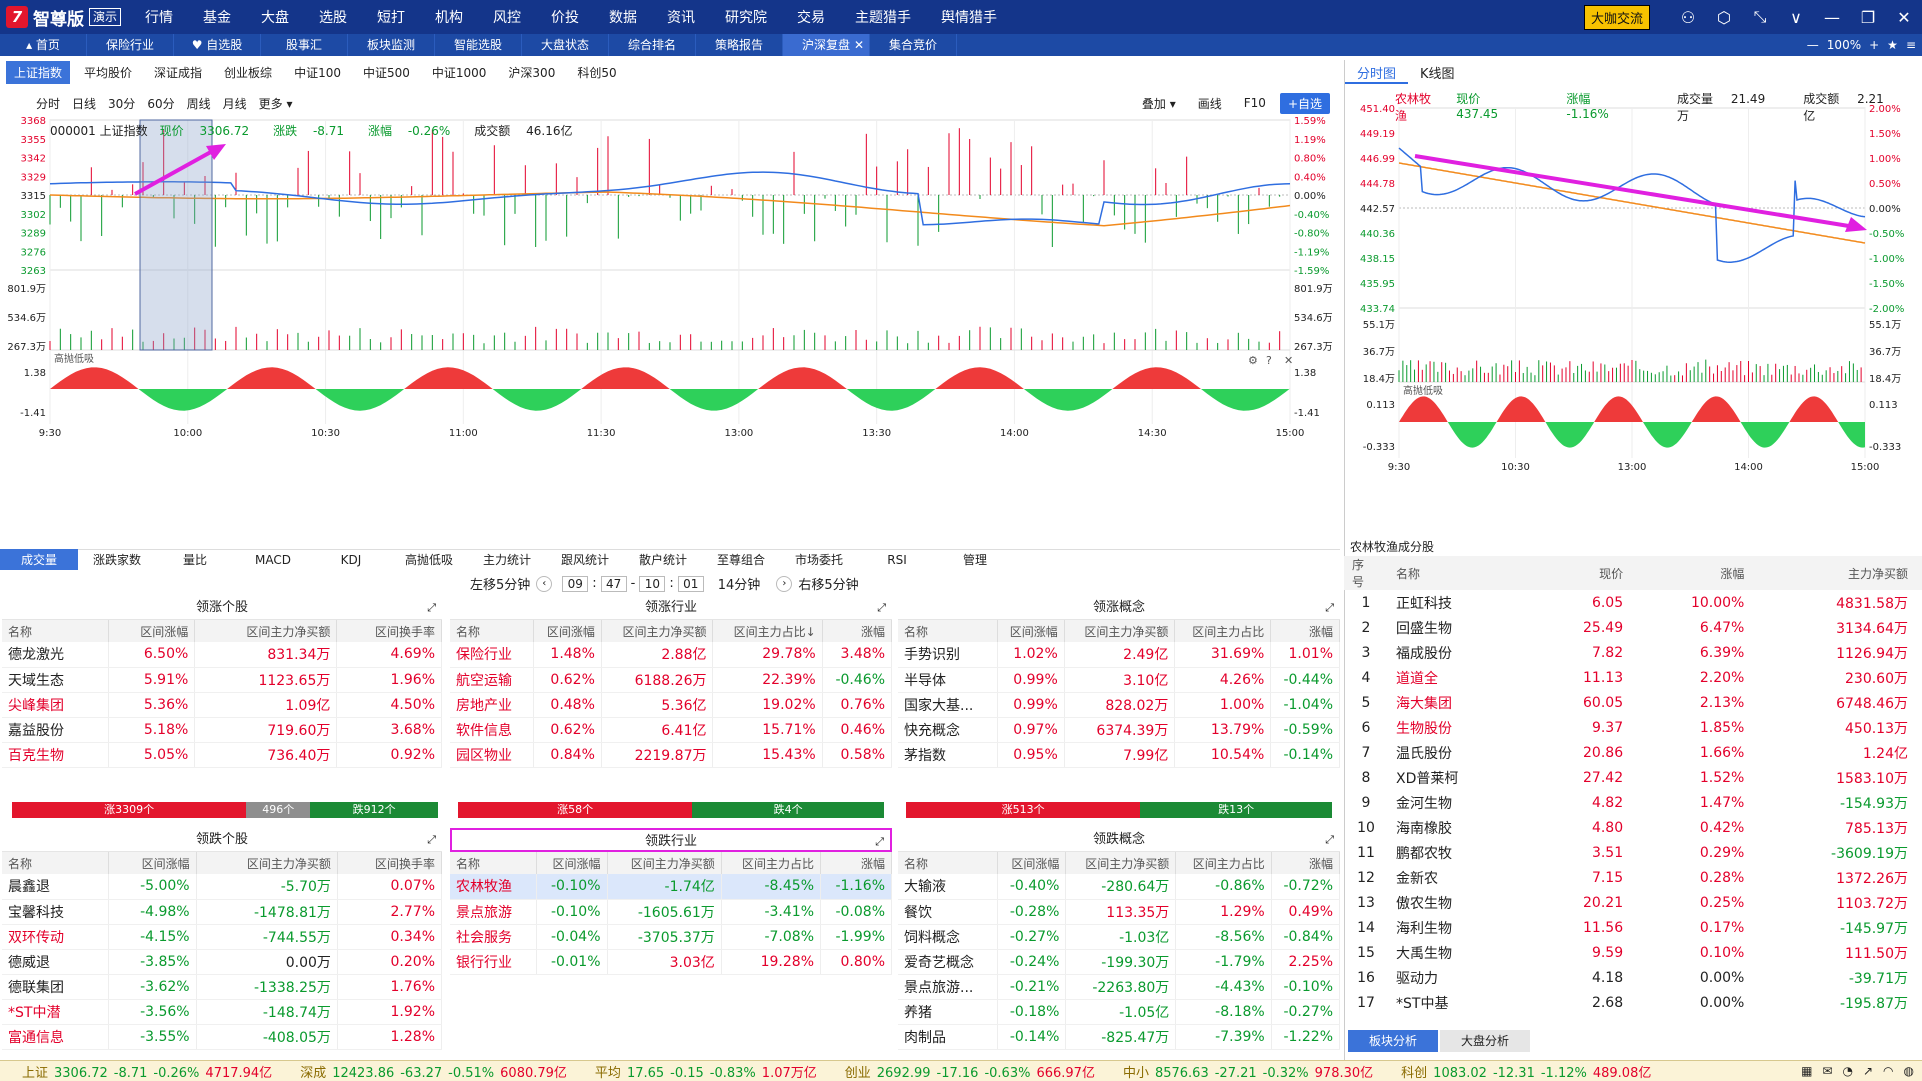 This screenshot has height=1081, width=1922. I want to click on table-row: 4 道道全 11.13 2.20% 230.60万, so click(1633, 677).